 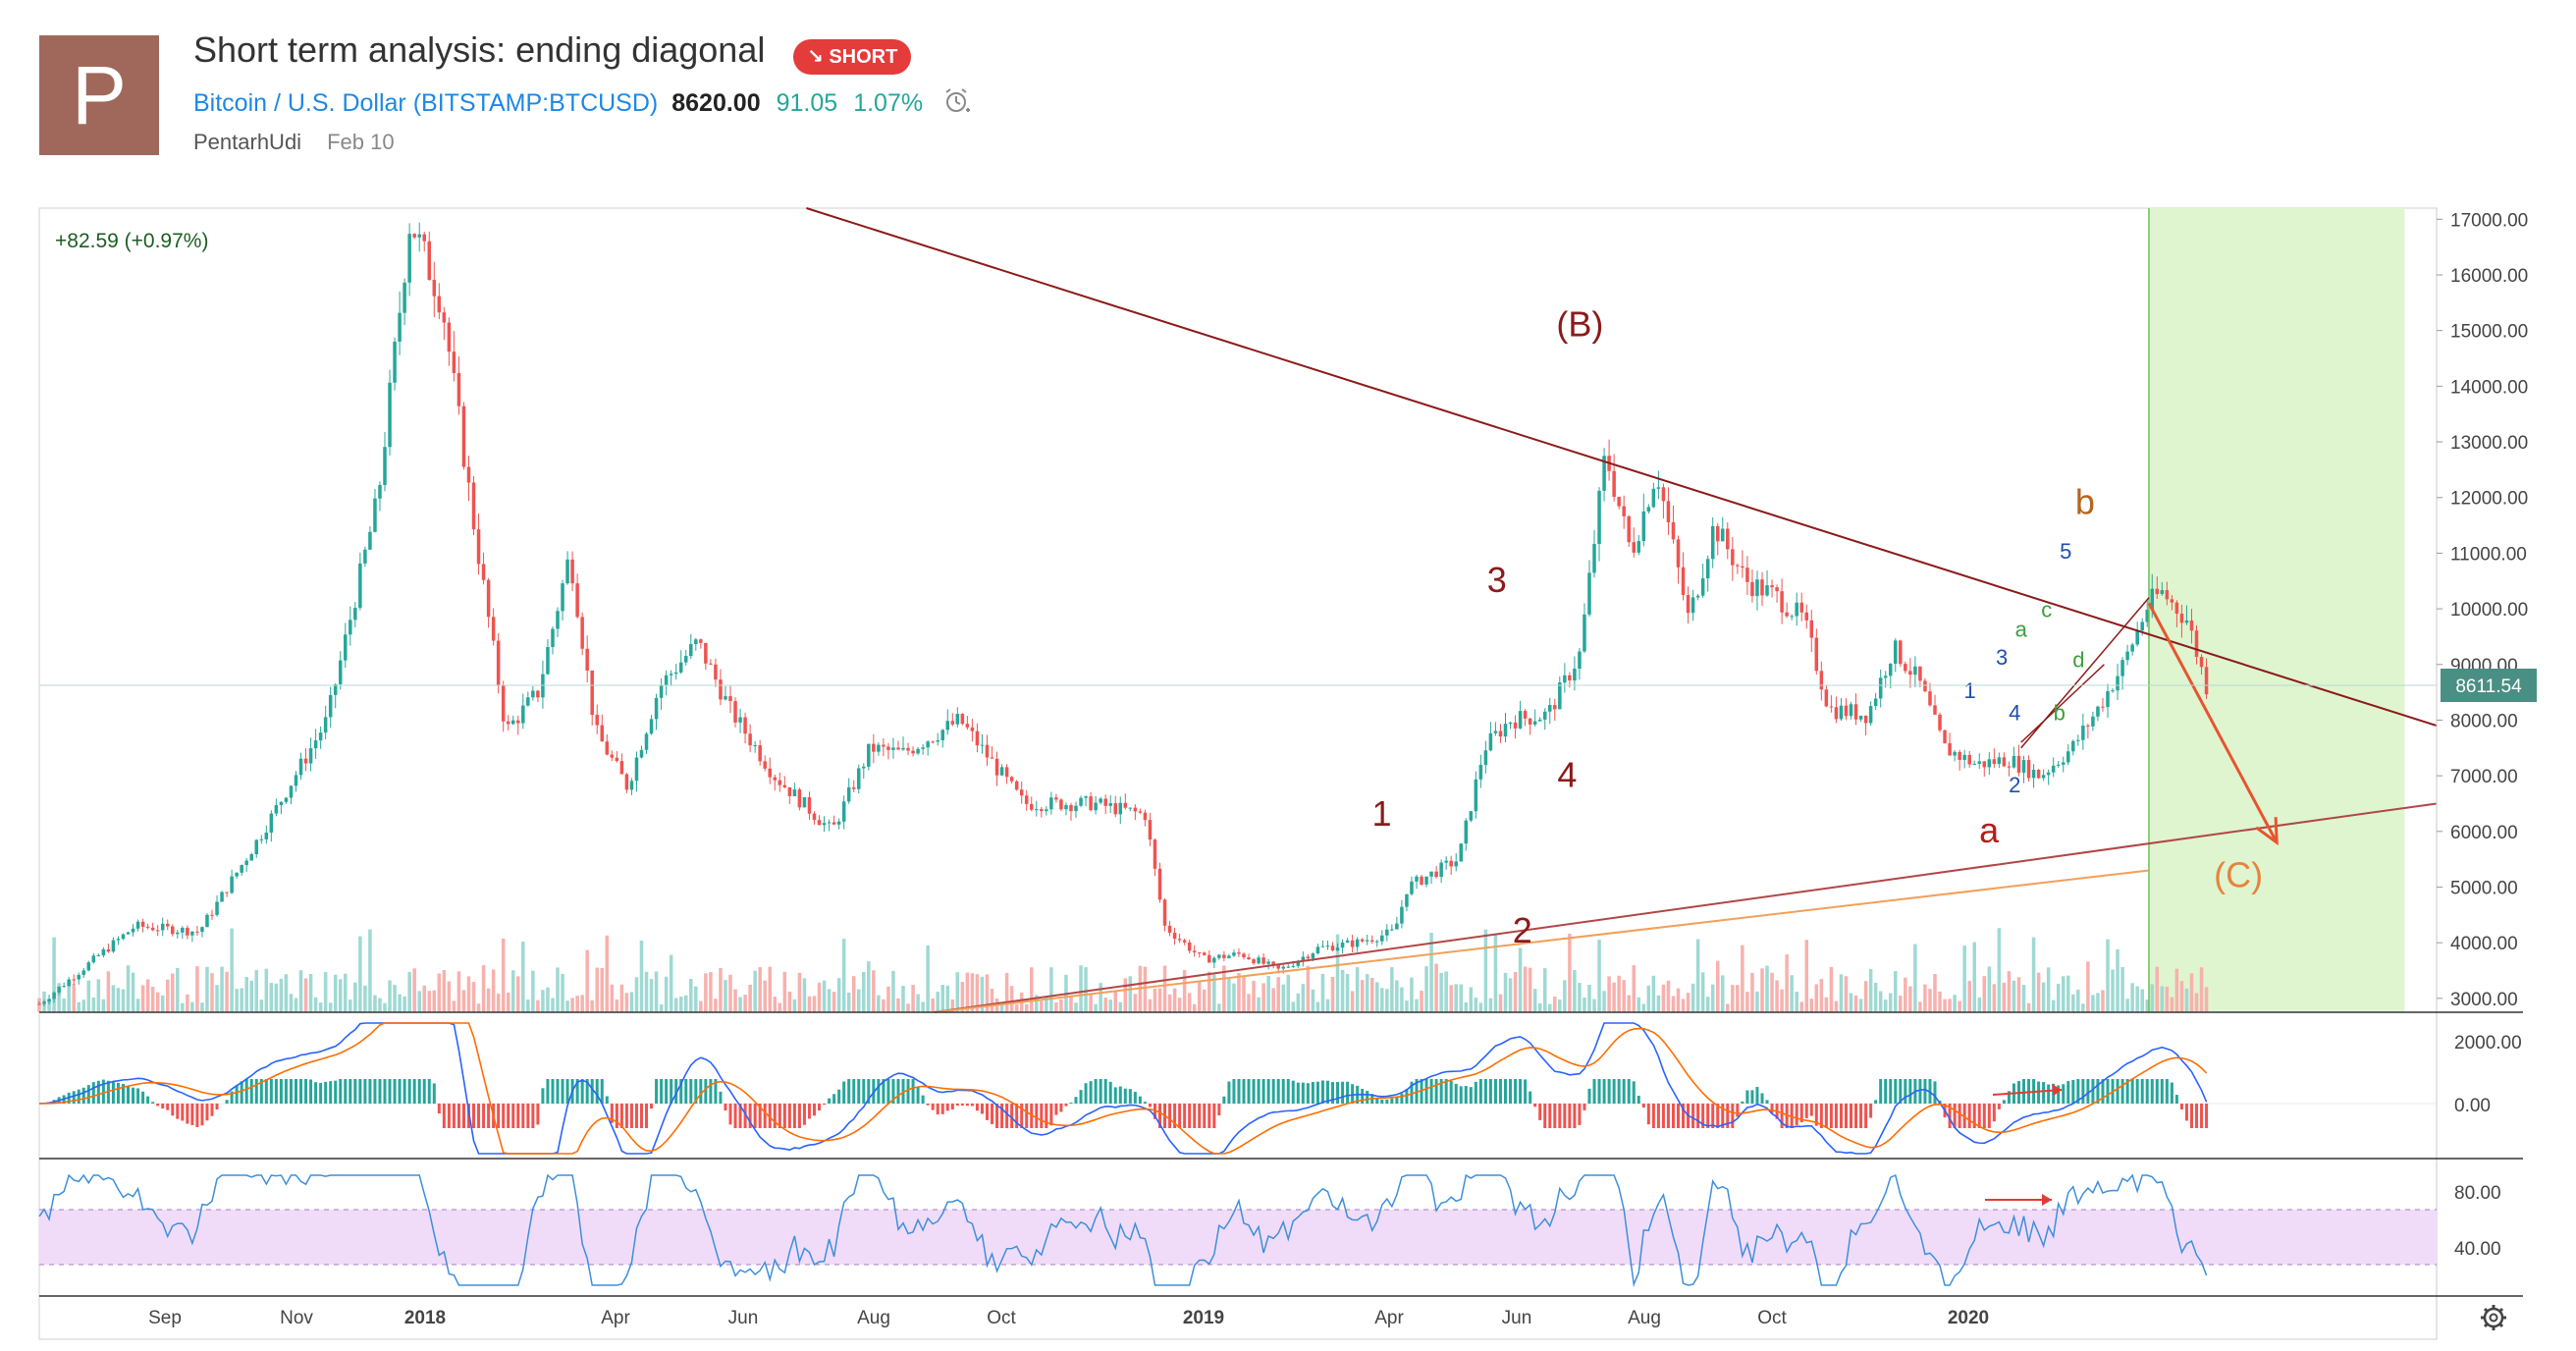 What do you see at coordinates (425, 1318) in the screenshot?
I see `time-tick-label: 2018` at bounding box center [425, 1318].